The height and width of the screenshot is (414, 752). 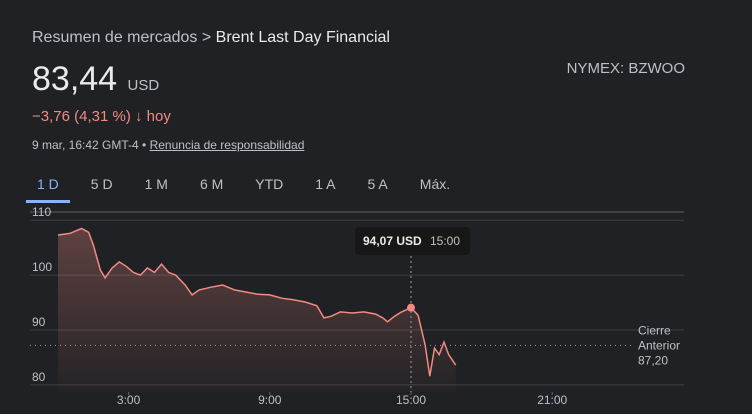 I want to click on x-tick-label: 3:00, so click(x=129, y=400).